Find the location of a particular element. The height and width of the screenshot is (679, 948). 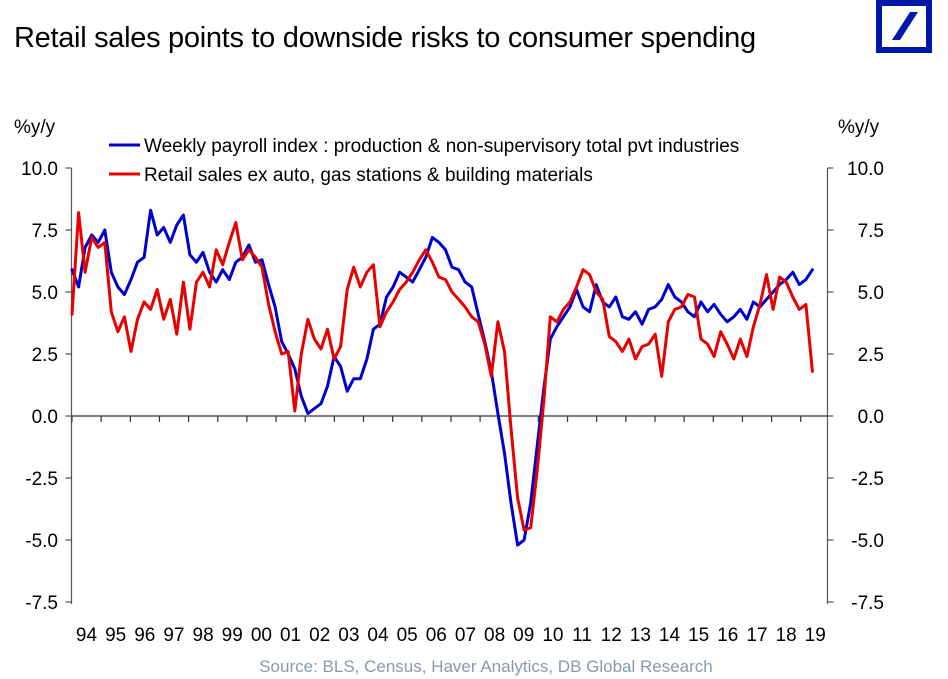

x-tick-label: 14 is located at coordinates (670, 635).